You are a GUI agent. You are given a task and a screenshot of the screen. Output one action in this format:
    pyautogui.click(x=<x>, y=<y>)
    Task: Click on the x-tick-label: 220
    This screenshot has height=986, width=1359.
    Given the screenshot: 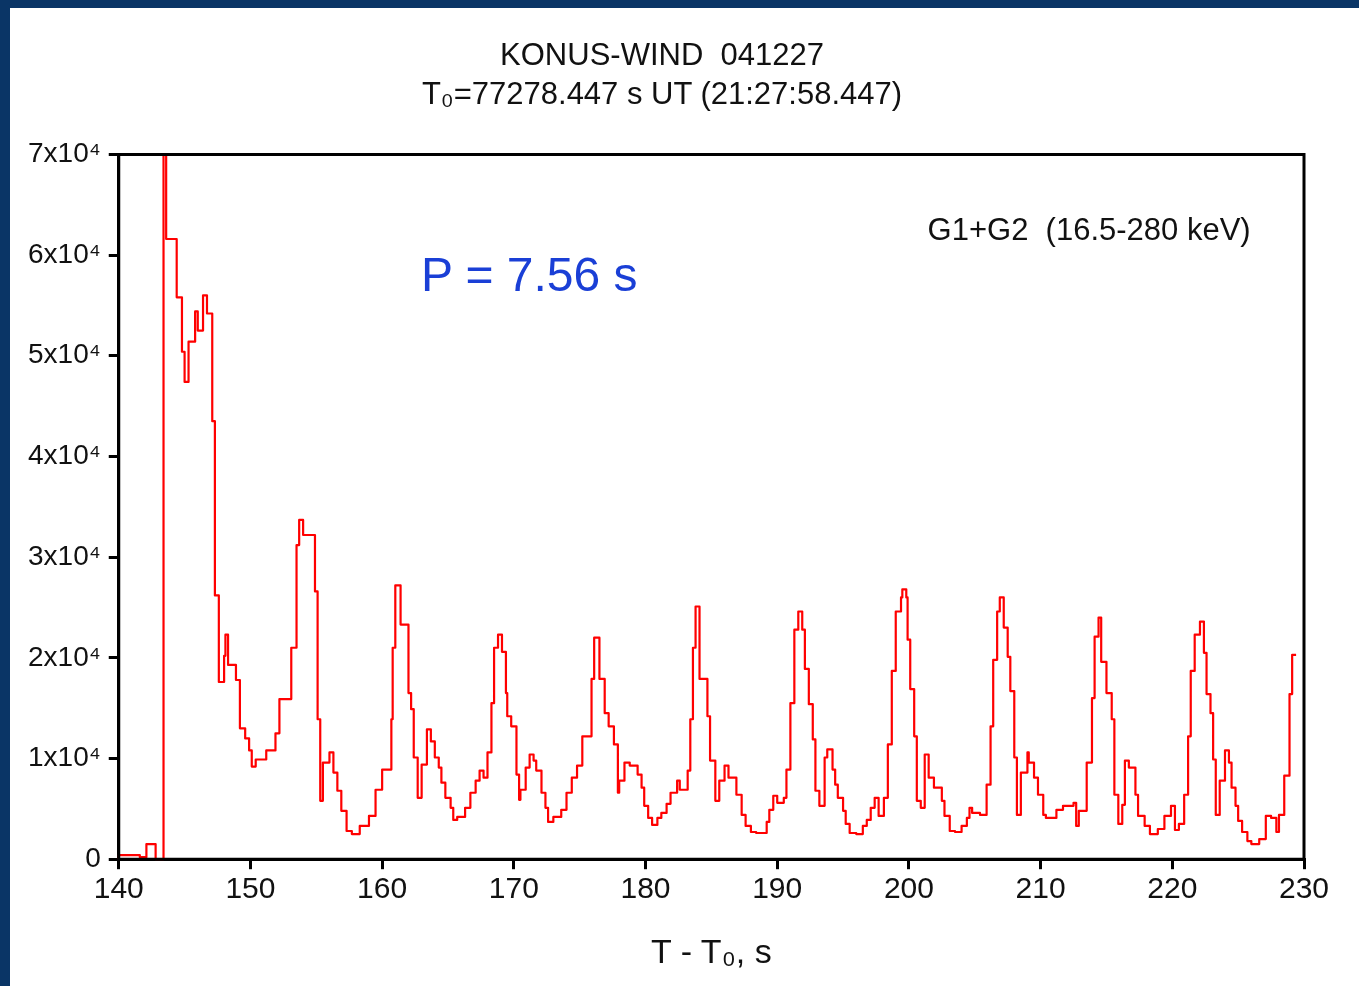 What is the action you would take?
    pyautogui.click(x=1172, y=888)
    